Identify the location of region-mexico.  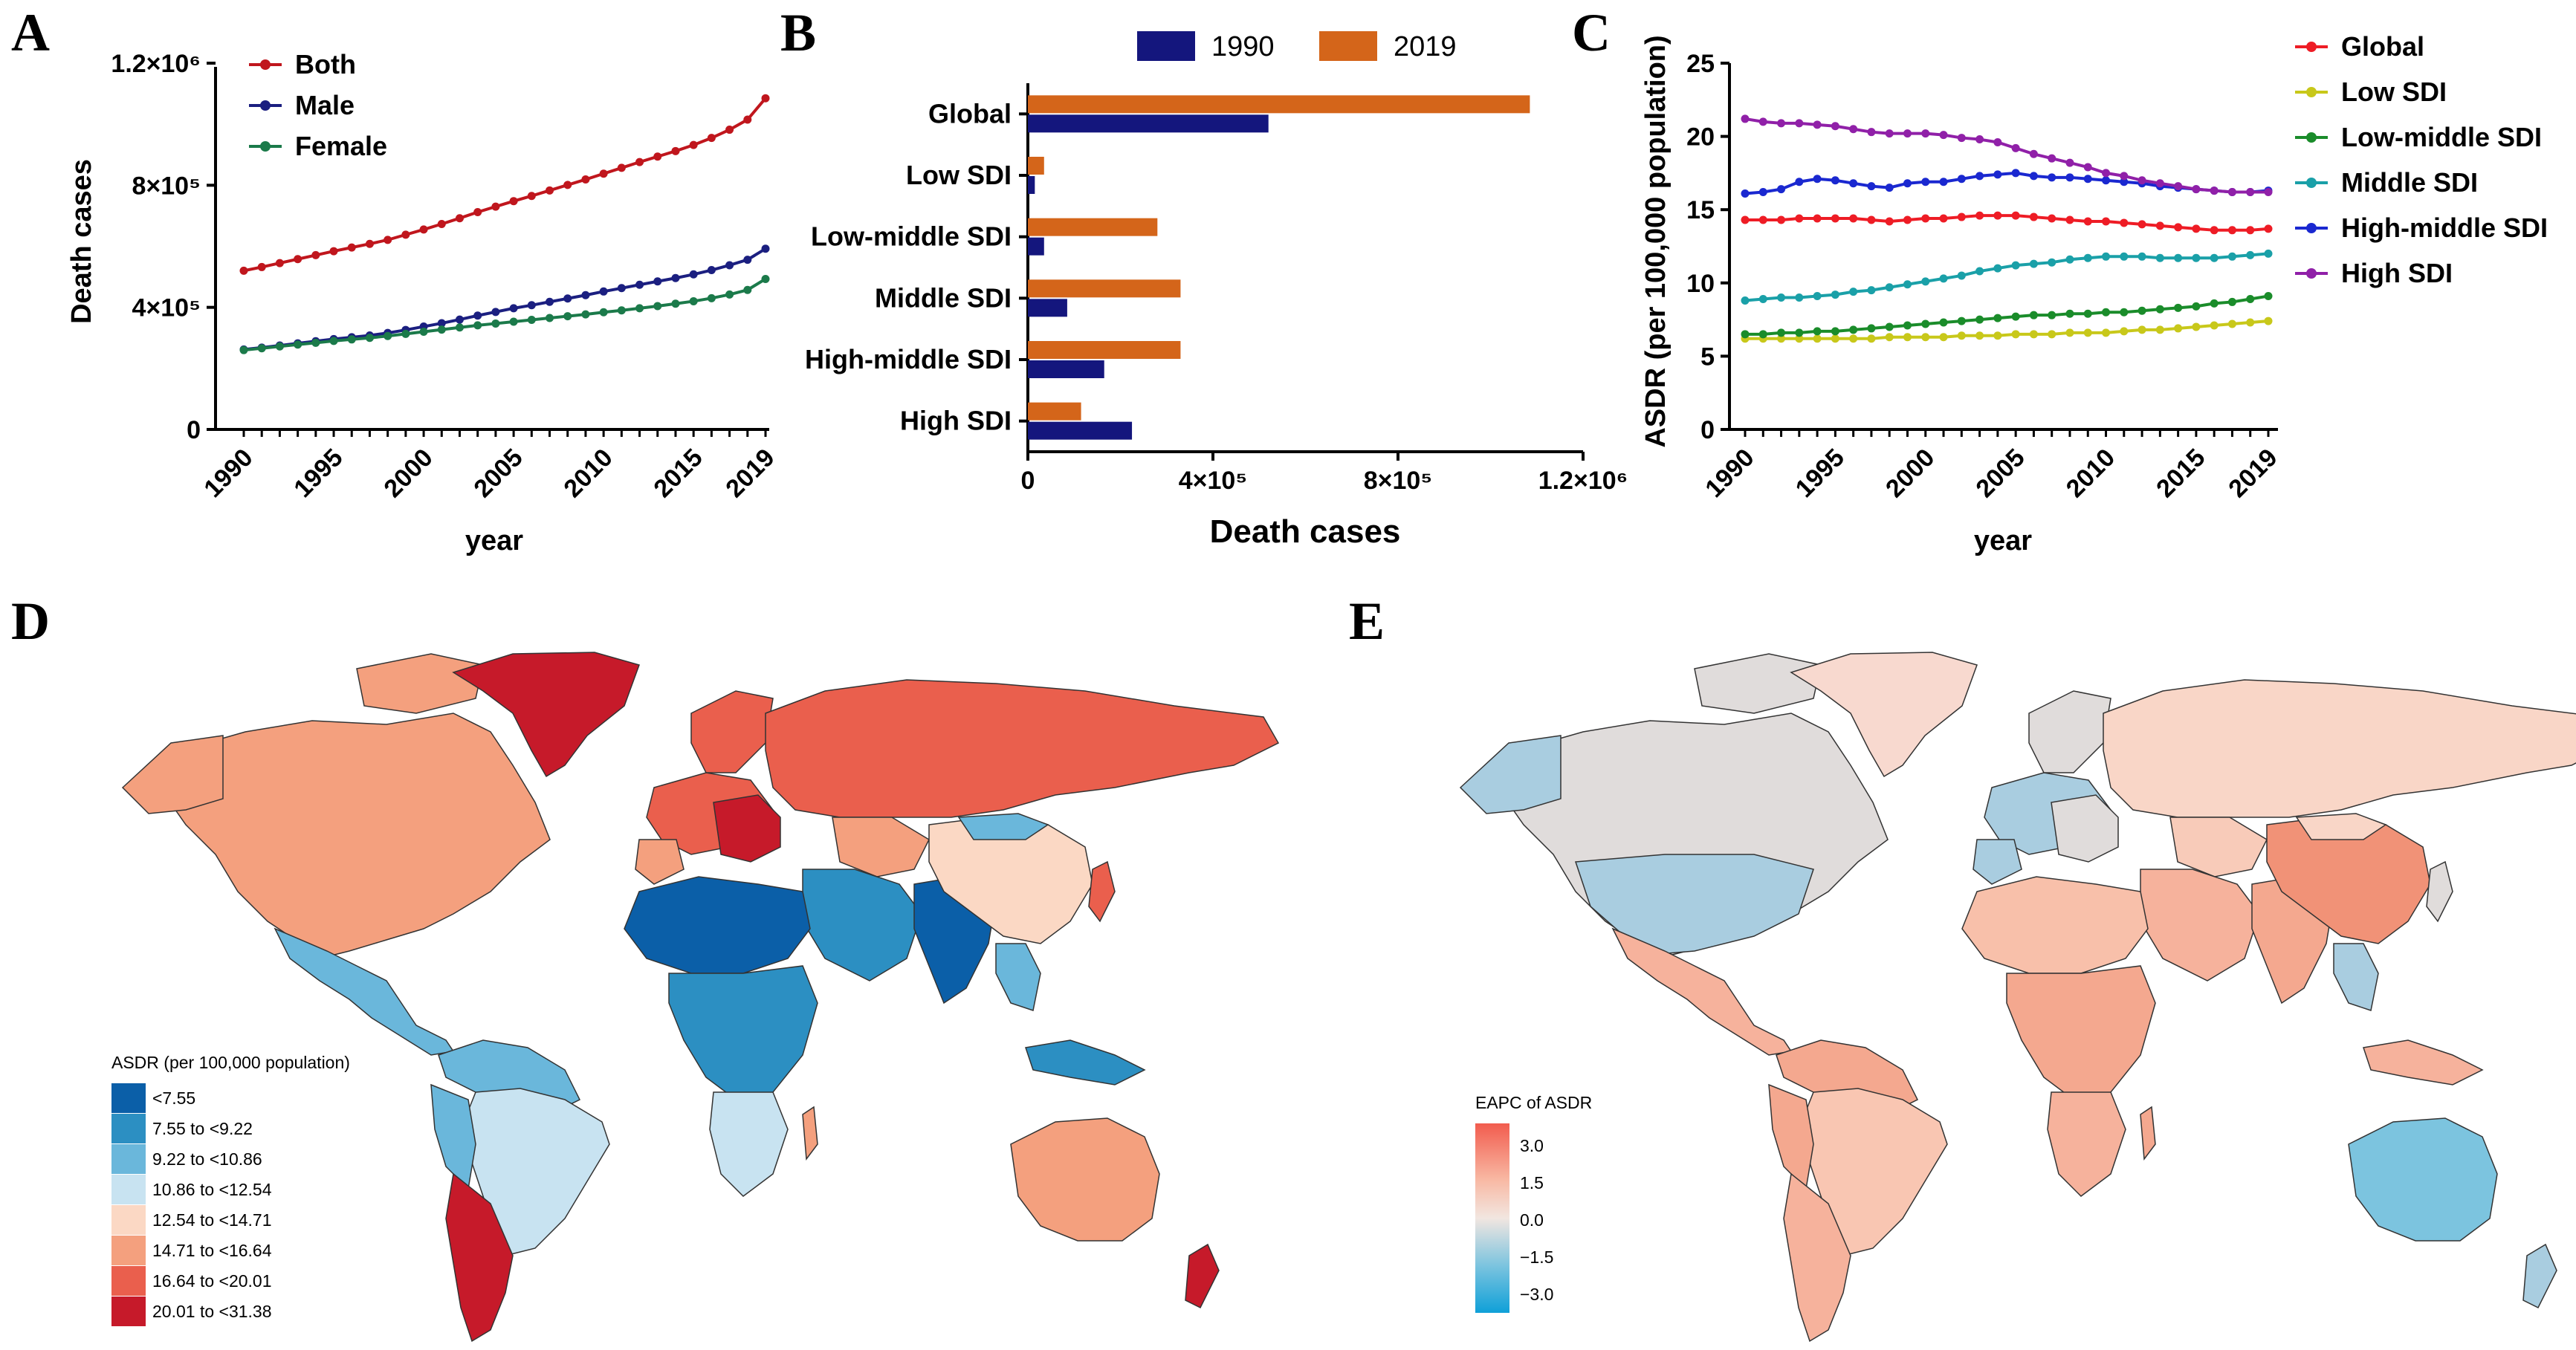
(364, 991).